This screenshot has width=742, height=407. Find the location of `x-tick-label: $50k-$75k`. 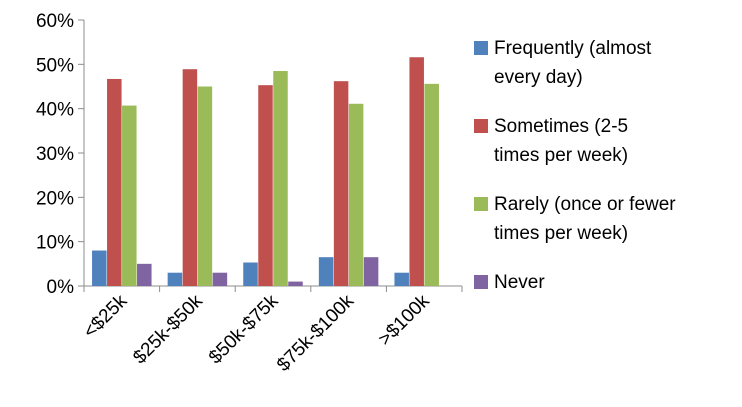

x-tick-label: $50k-$75k is located at coordinates (244, 329).